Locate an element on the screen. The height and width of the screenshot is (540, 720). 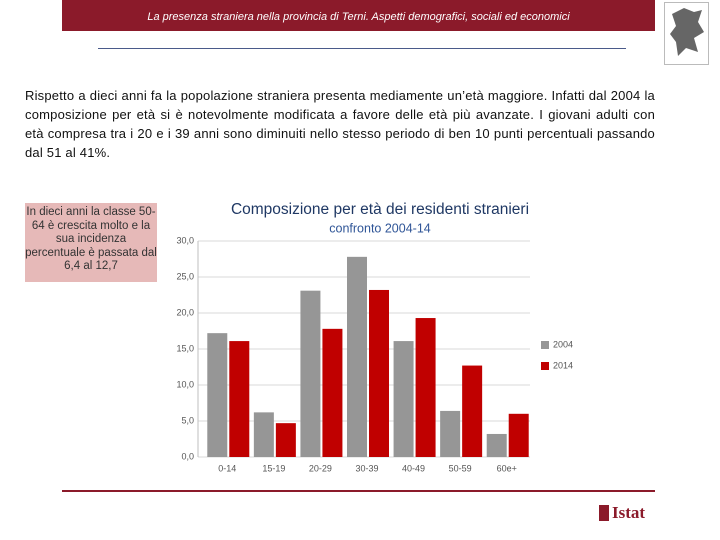
y-tick-label: 25,0 is located at coordinates (185, 276).